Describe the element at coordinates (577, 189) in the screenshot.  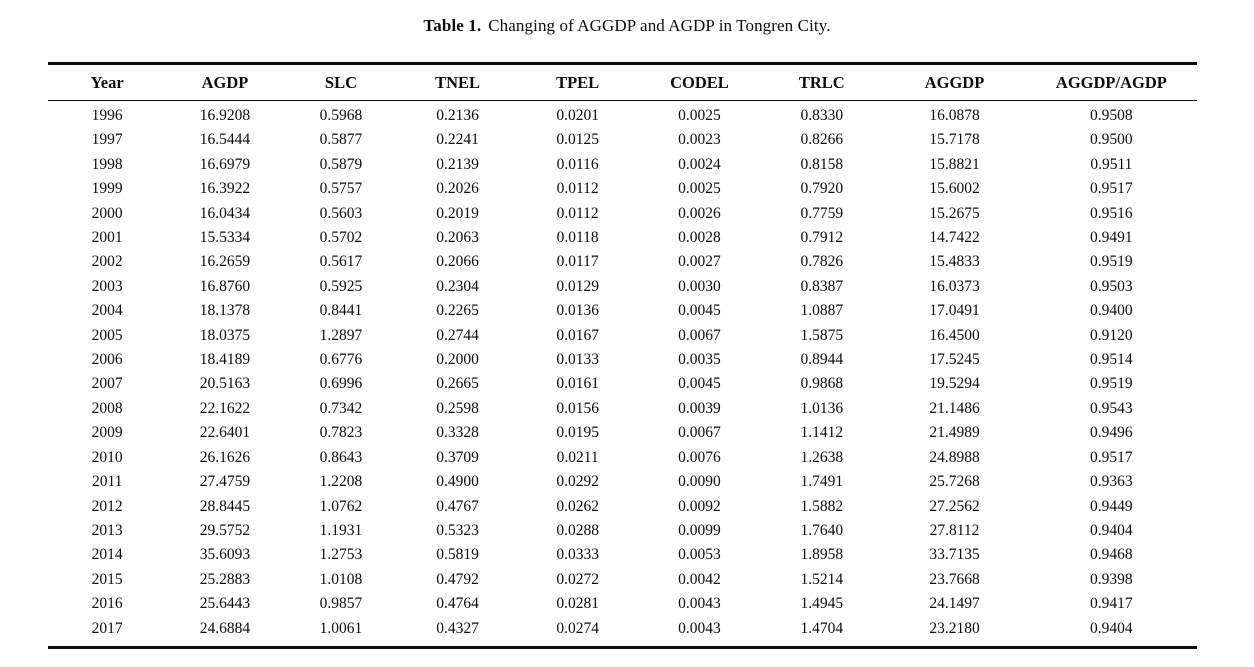
I see `table-cell: 0.0112` at that location.